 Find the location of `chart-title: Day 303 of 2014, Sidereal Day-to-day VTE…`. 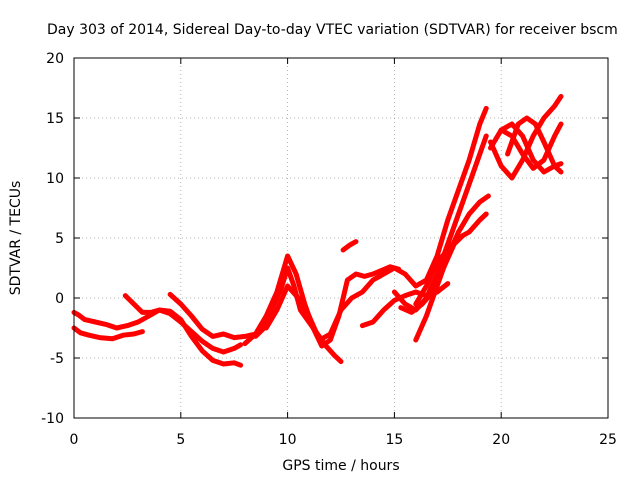

chart-title: Day 303 of 2014, Sidereal Day-to-day VTE… is located at coordinates (332, 30).